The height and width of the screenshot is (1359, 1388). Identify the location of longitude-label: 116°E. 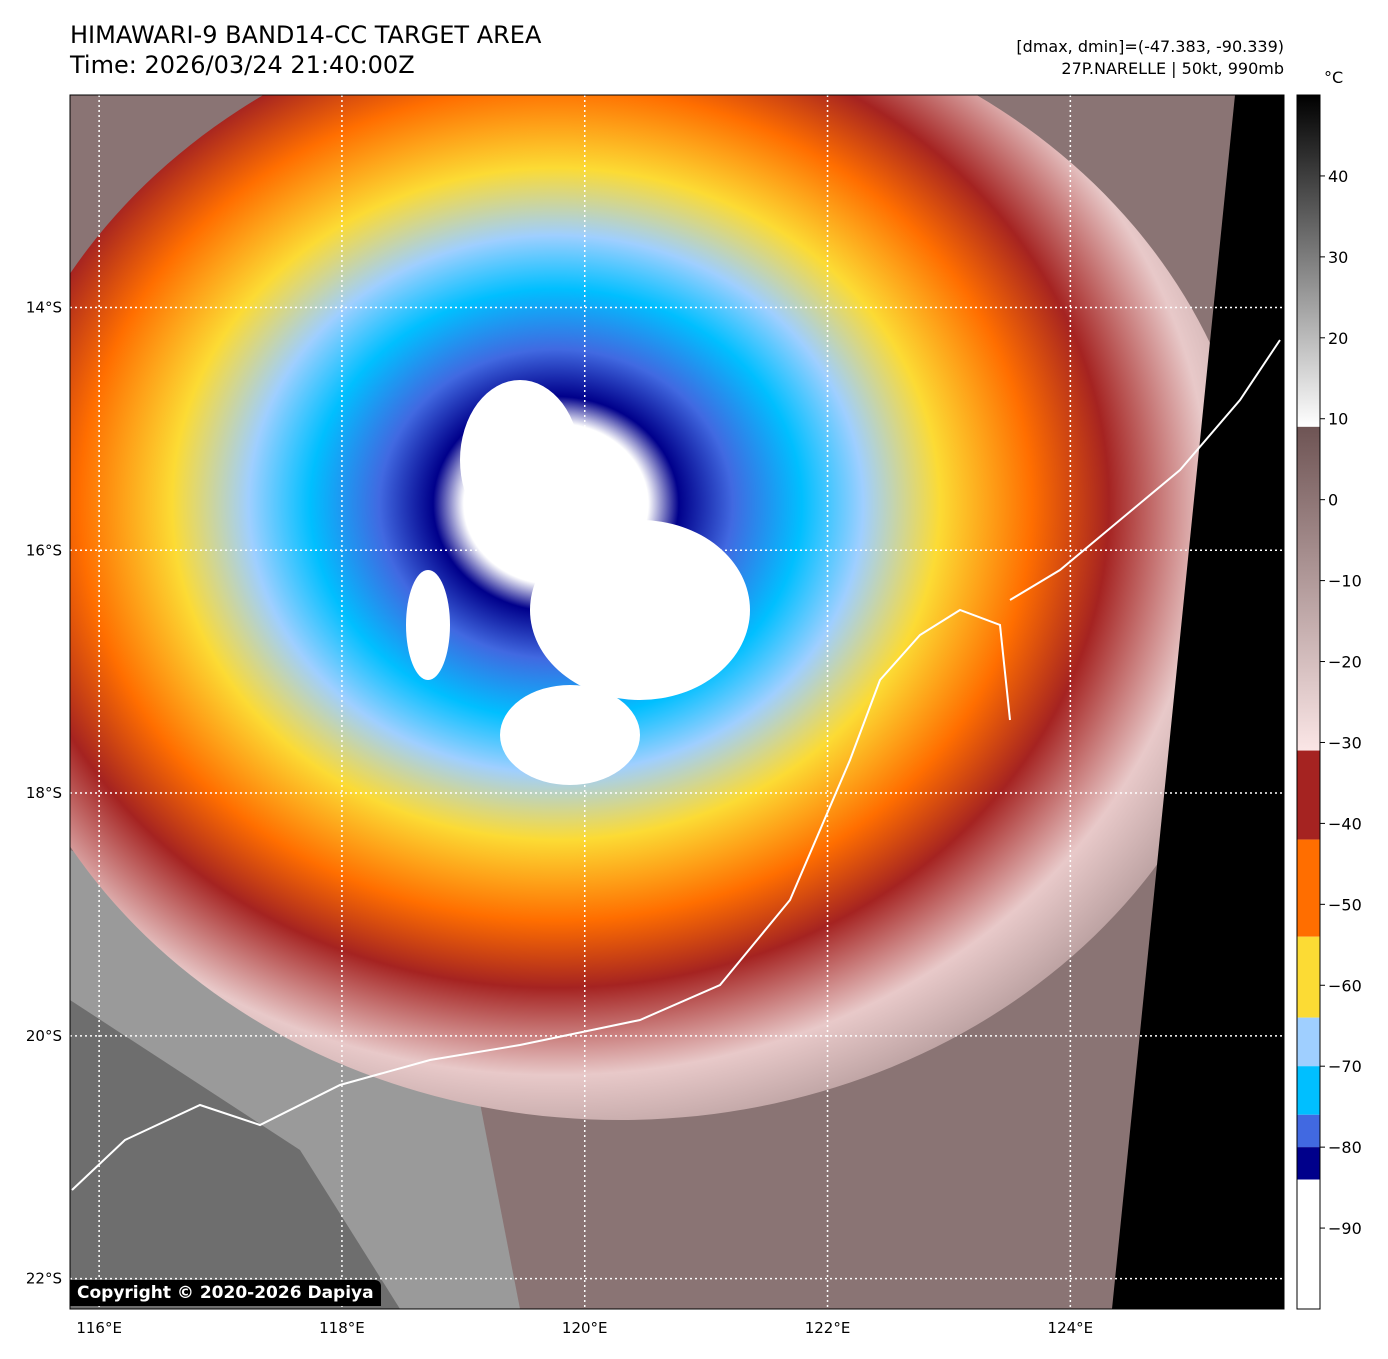
(99, 1328).